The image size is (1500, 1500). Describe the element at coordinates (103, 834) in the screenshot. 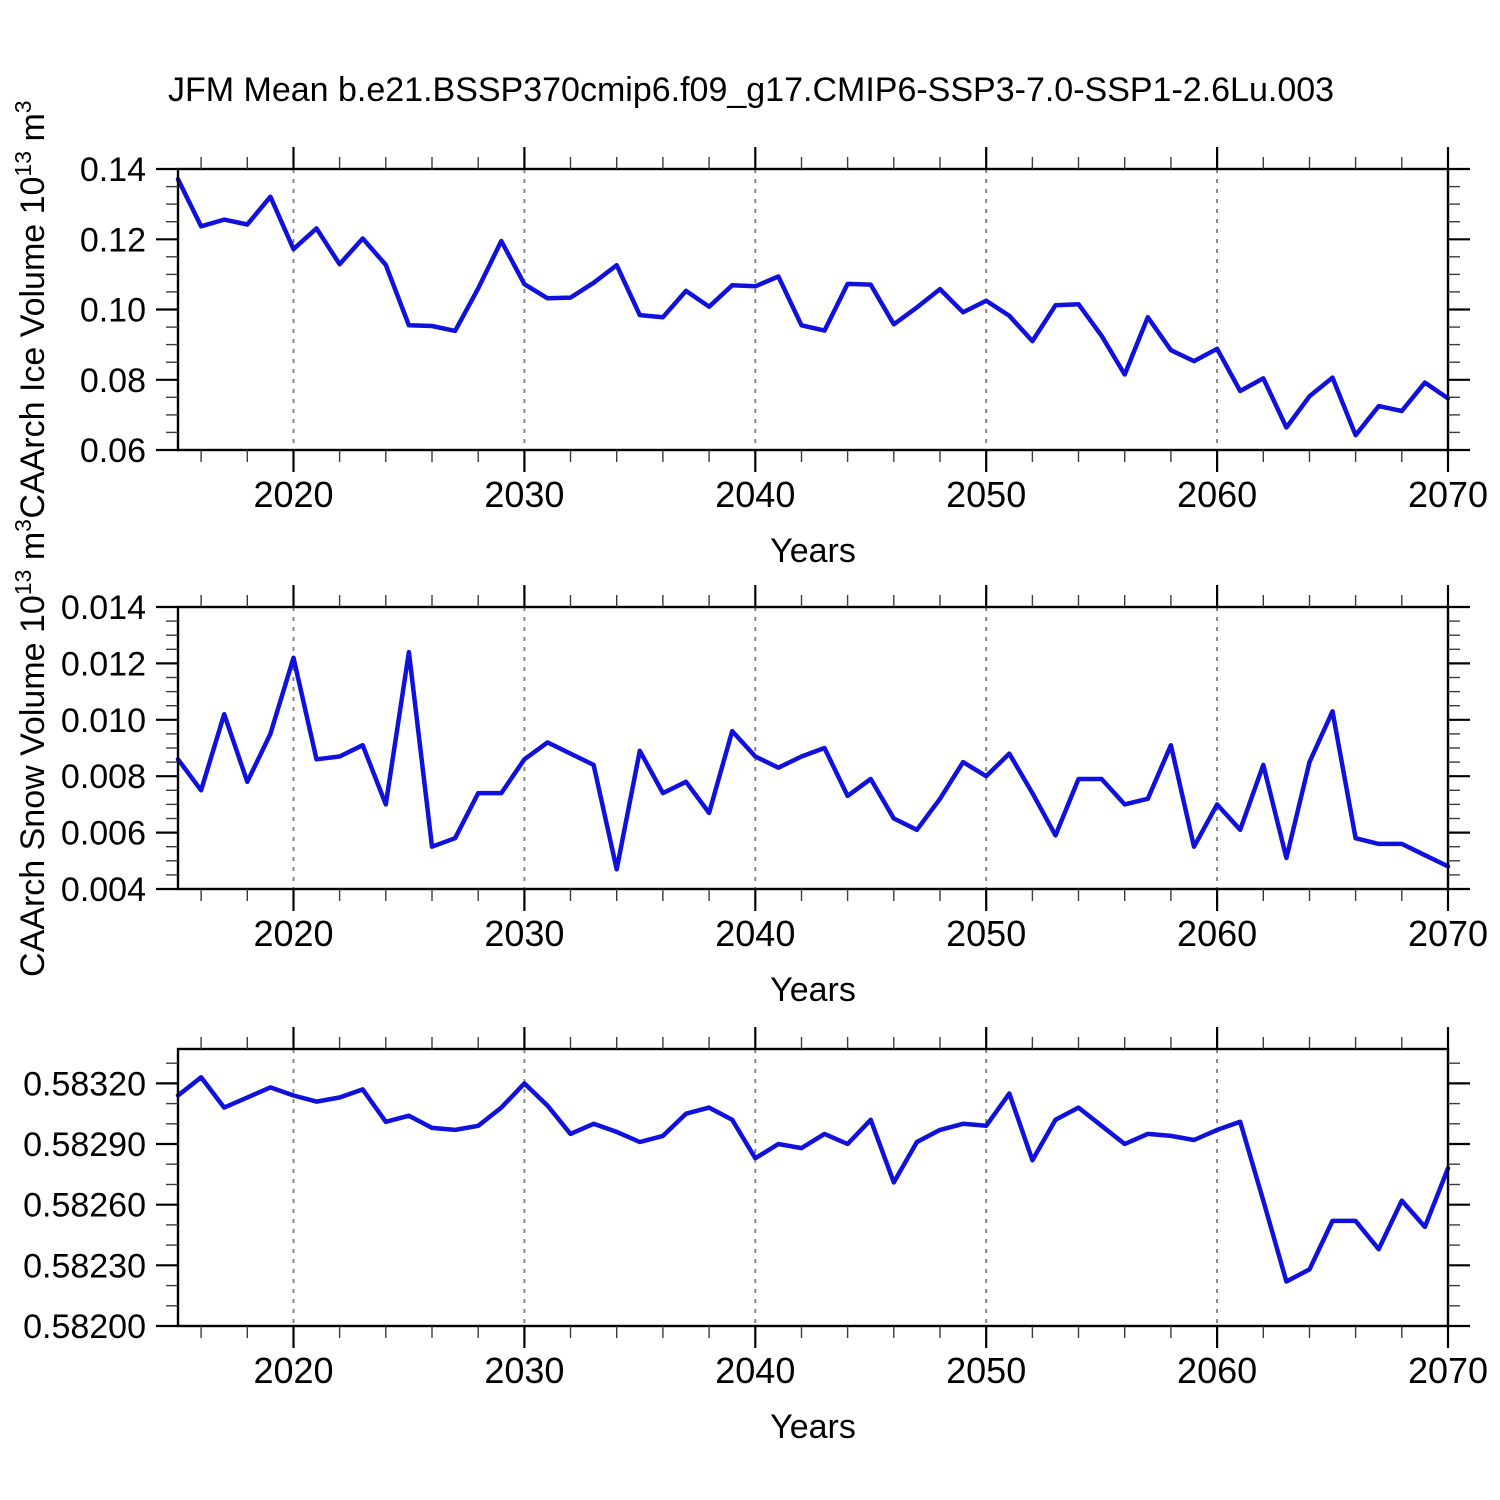

I see `y-tick-label: 0.006` at that location.